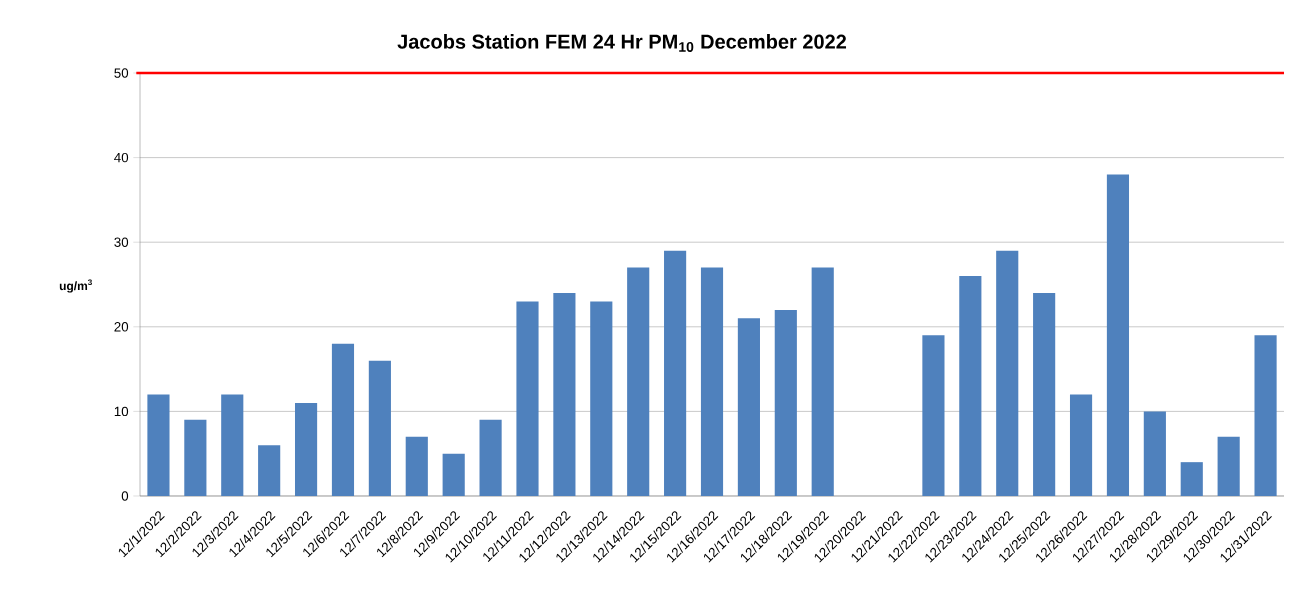  Describe the element at coordinates (121, 411) in the screenshot. I see `y-tick-label: 10` at that location.